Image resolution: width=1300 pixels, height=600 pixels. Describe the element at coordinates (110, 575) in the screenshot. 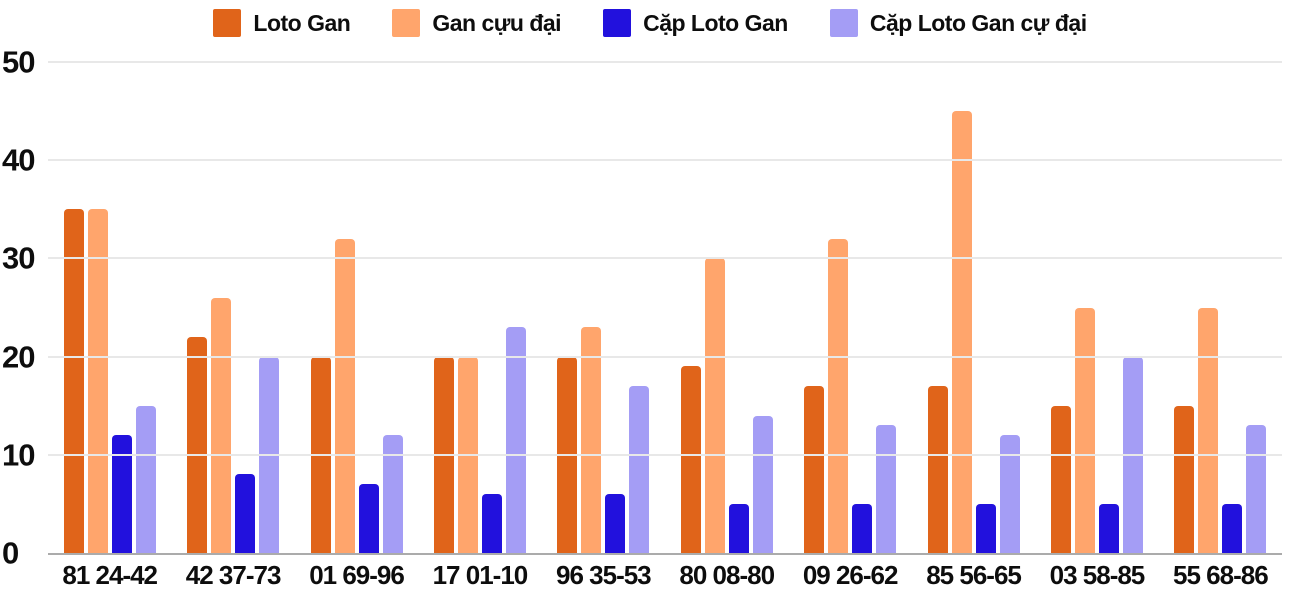

I see `x-tick-label: 81 24-42` at that location.